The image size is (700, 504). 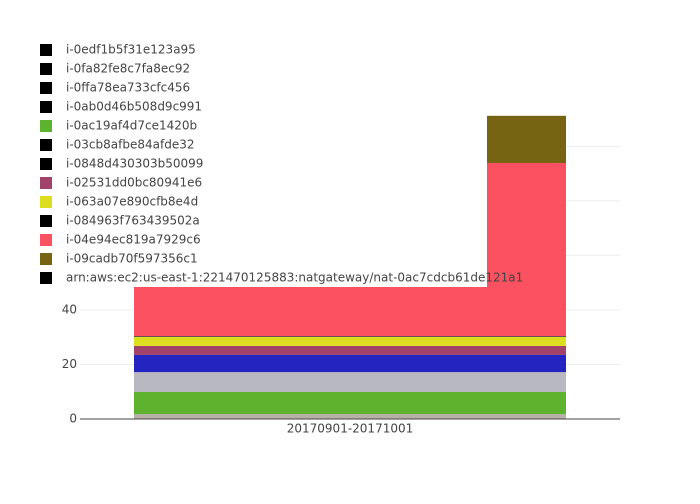 What do you see at coordinates (69, 364) in the screenshot?
I see `y-tick-label: 20` at bounding box center [69, 364].